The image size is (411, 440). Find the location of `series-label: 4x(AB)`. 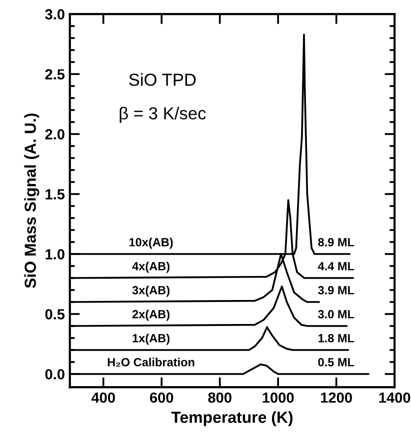

series-label: 4x(AB) is located at coordinates (151, 267).